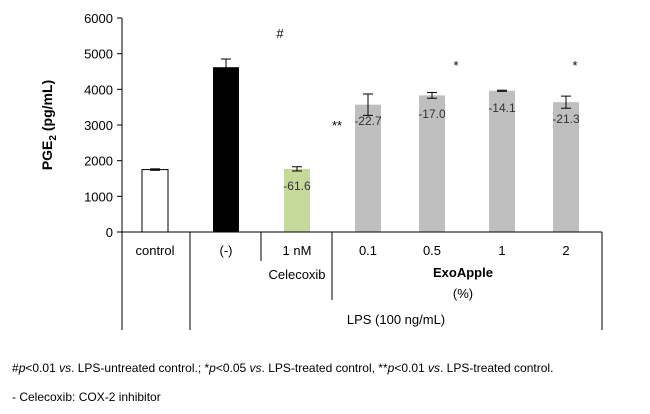 This screenshot has width=650, height=414. Describe the element at coordinates (232, 368) in the screenshot. I see `fn-part: <0.05` at that location.